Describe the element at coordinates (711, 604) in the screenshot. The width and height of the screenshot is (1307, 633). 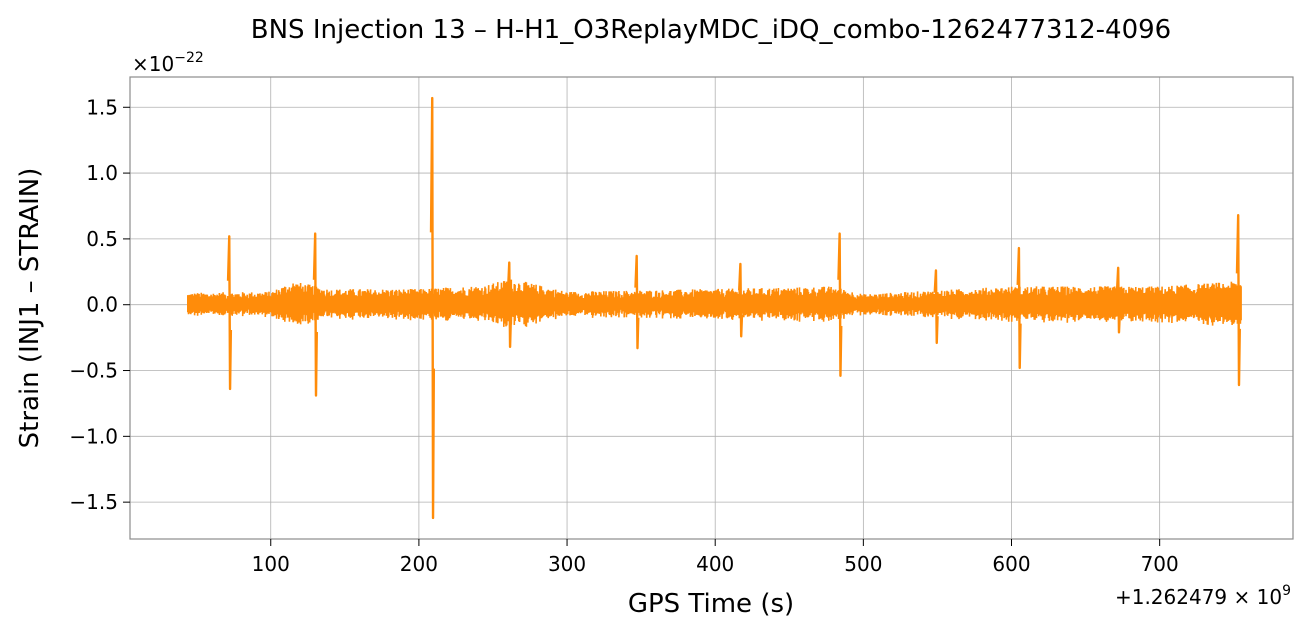
I see `x-axis-label: GPS Time (s)` at that location.